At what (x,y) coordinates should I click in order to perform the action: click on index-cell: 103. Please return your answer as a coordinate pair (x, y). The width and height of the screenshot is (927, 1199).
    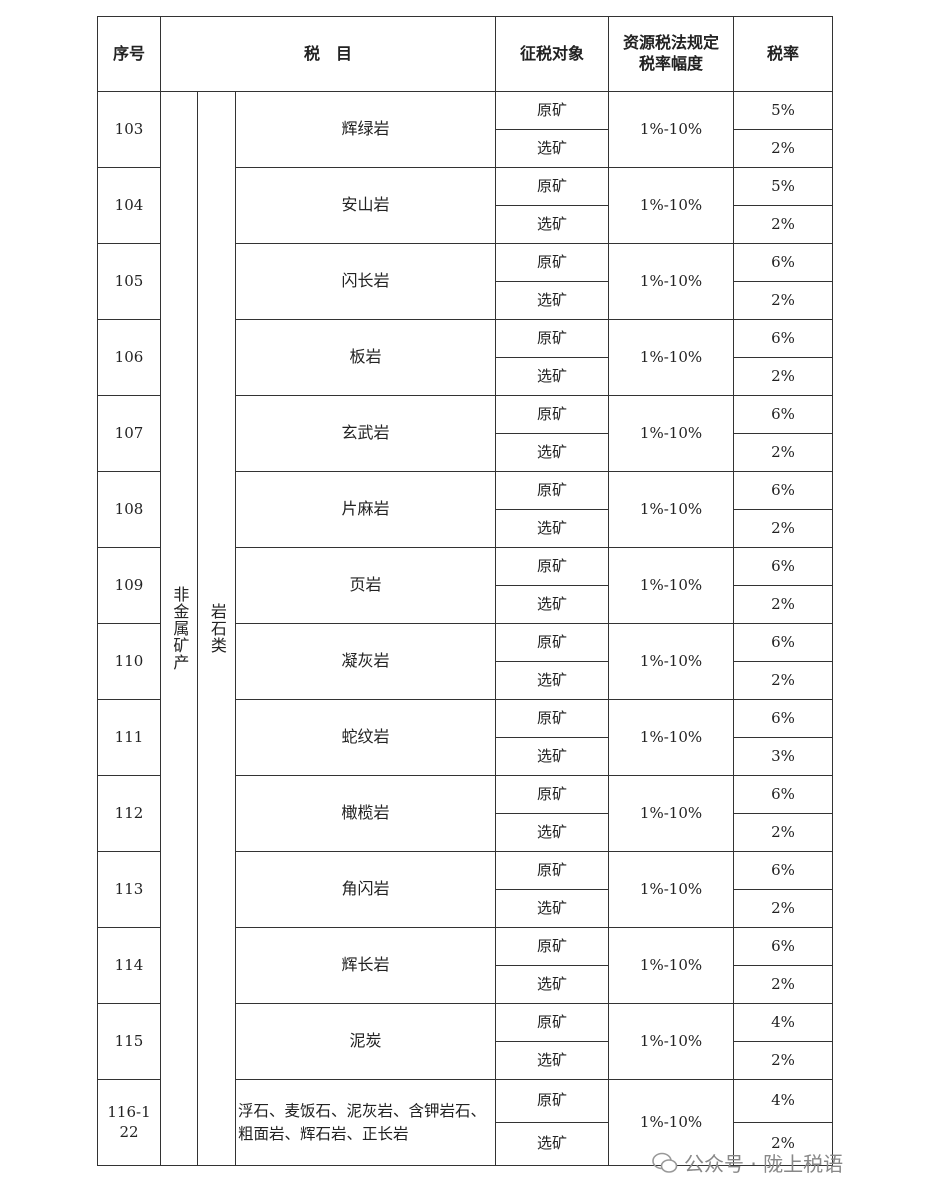
    Looking at the image, I should click on (129, 129).